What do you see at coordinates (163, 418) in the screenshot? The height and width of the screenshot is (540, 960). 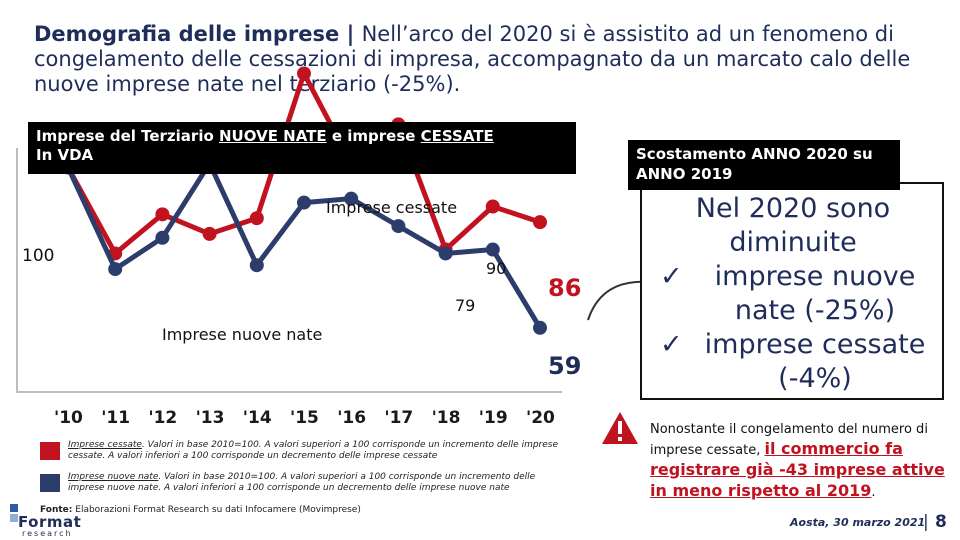 I see `x-tick-label: '12` at bounding box center [163, 418].